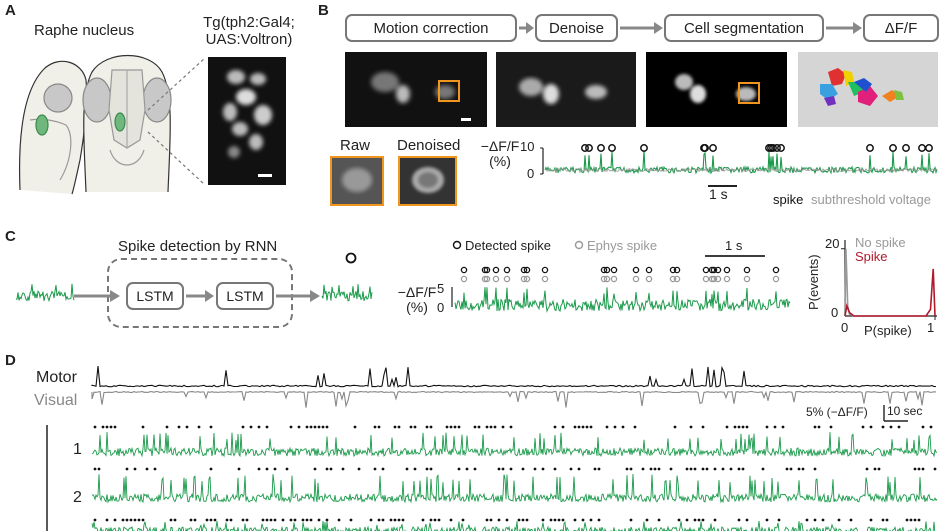 The width and height of the screenshot is (944, 531). What do you see at coordinates (429, 145) in the screenshot?
I see `denoised-label: Denoised` at bounding box center [429, 145].